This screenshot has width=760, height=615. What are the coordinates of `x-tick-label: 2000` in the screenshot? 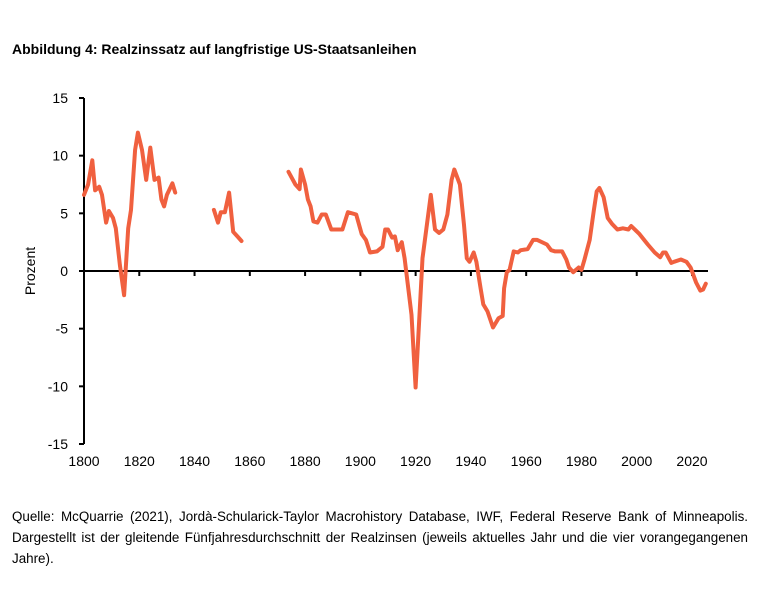 It's located at (636, 461).